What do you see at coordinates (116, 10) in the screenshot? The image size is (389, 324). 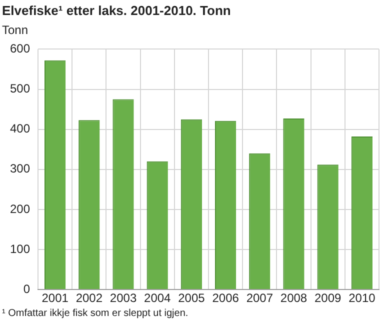 I see `chart-title: Elvefiske¹ etter laks. 2001-2010. Tonn` at bounding box center [116, 10].